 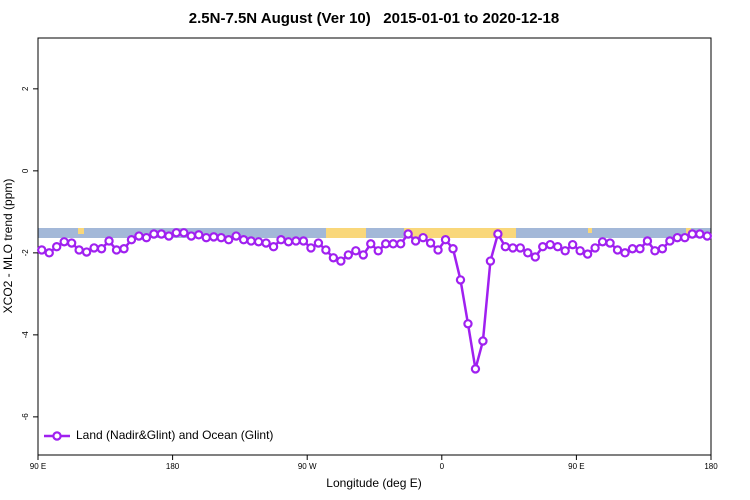 I want to click on ocean-band, so click(x=374, y=233).